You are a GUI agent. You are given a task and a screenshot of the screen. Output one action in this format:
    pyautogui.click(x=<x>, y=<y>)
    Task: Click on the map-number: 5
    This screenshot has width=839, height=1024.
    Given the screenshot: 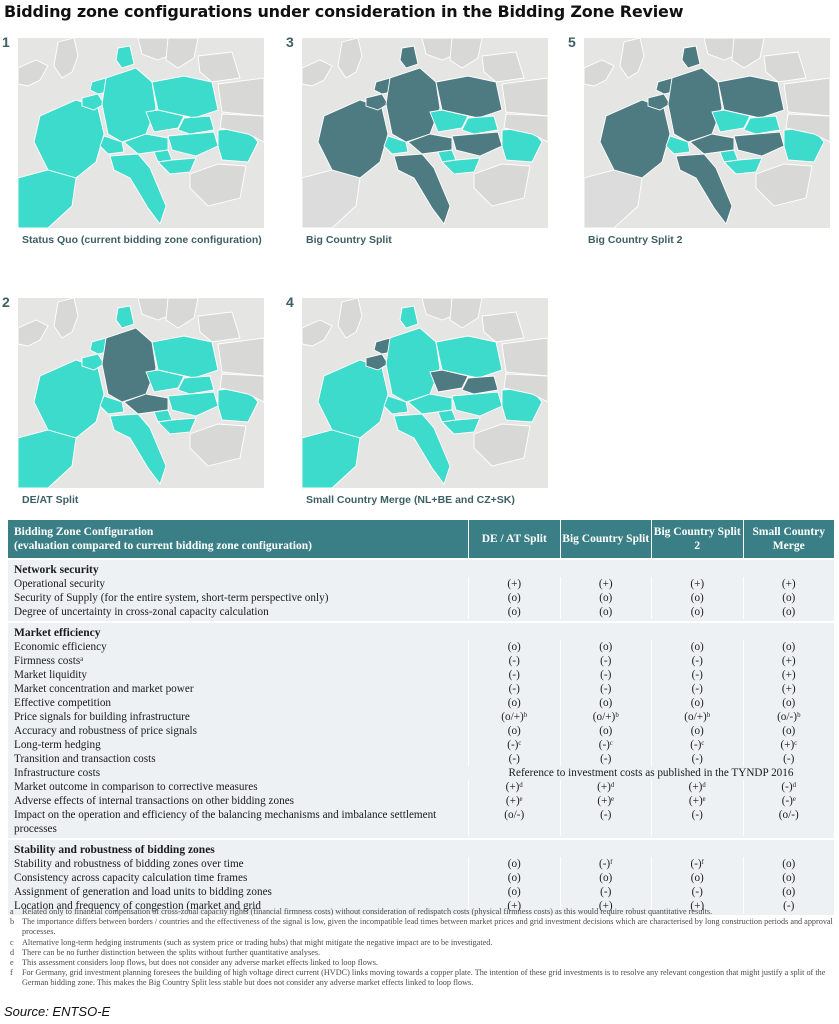 What is the action you would take?
    pyautogui.click(x=572, y=42)
    